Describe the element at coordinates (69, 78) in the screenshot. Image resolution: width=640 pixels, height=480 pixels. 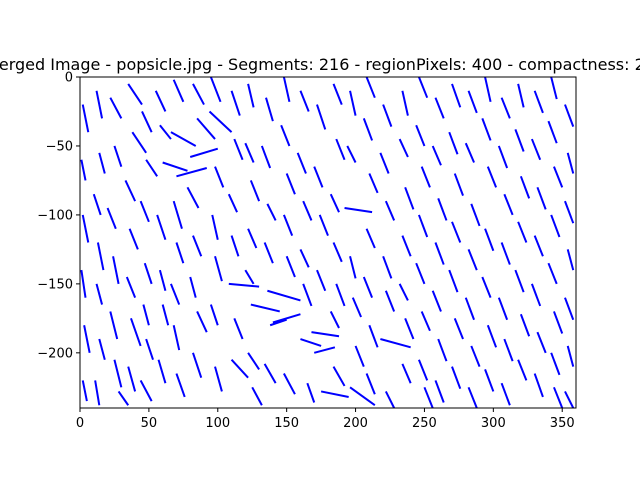
I see `y-tick-label: 0` at that location.